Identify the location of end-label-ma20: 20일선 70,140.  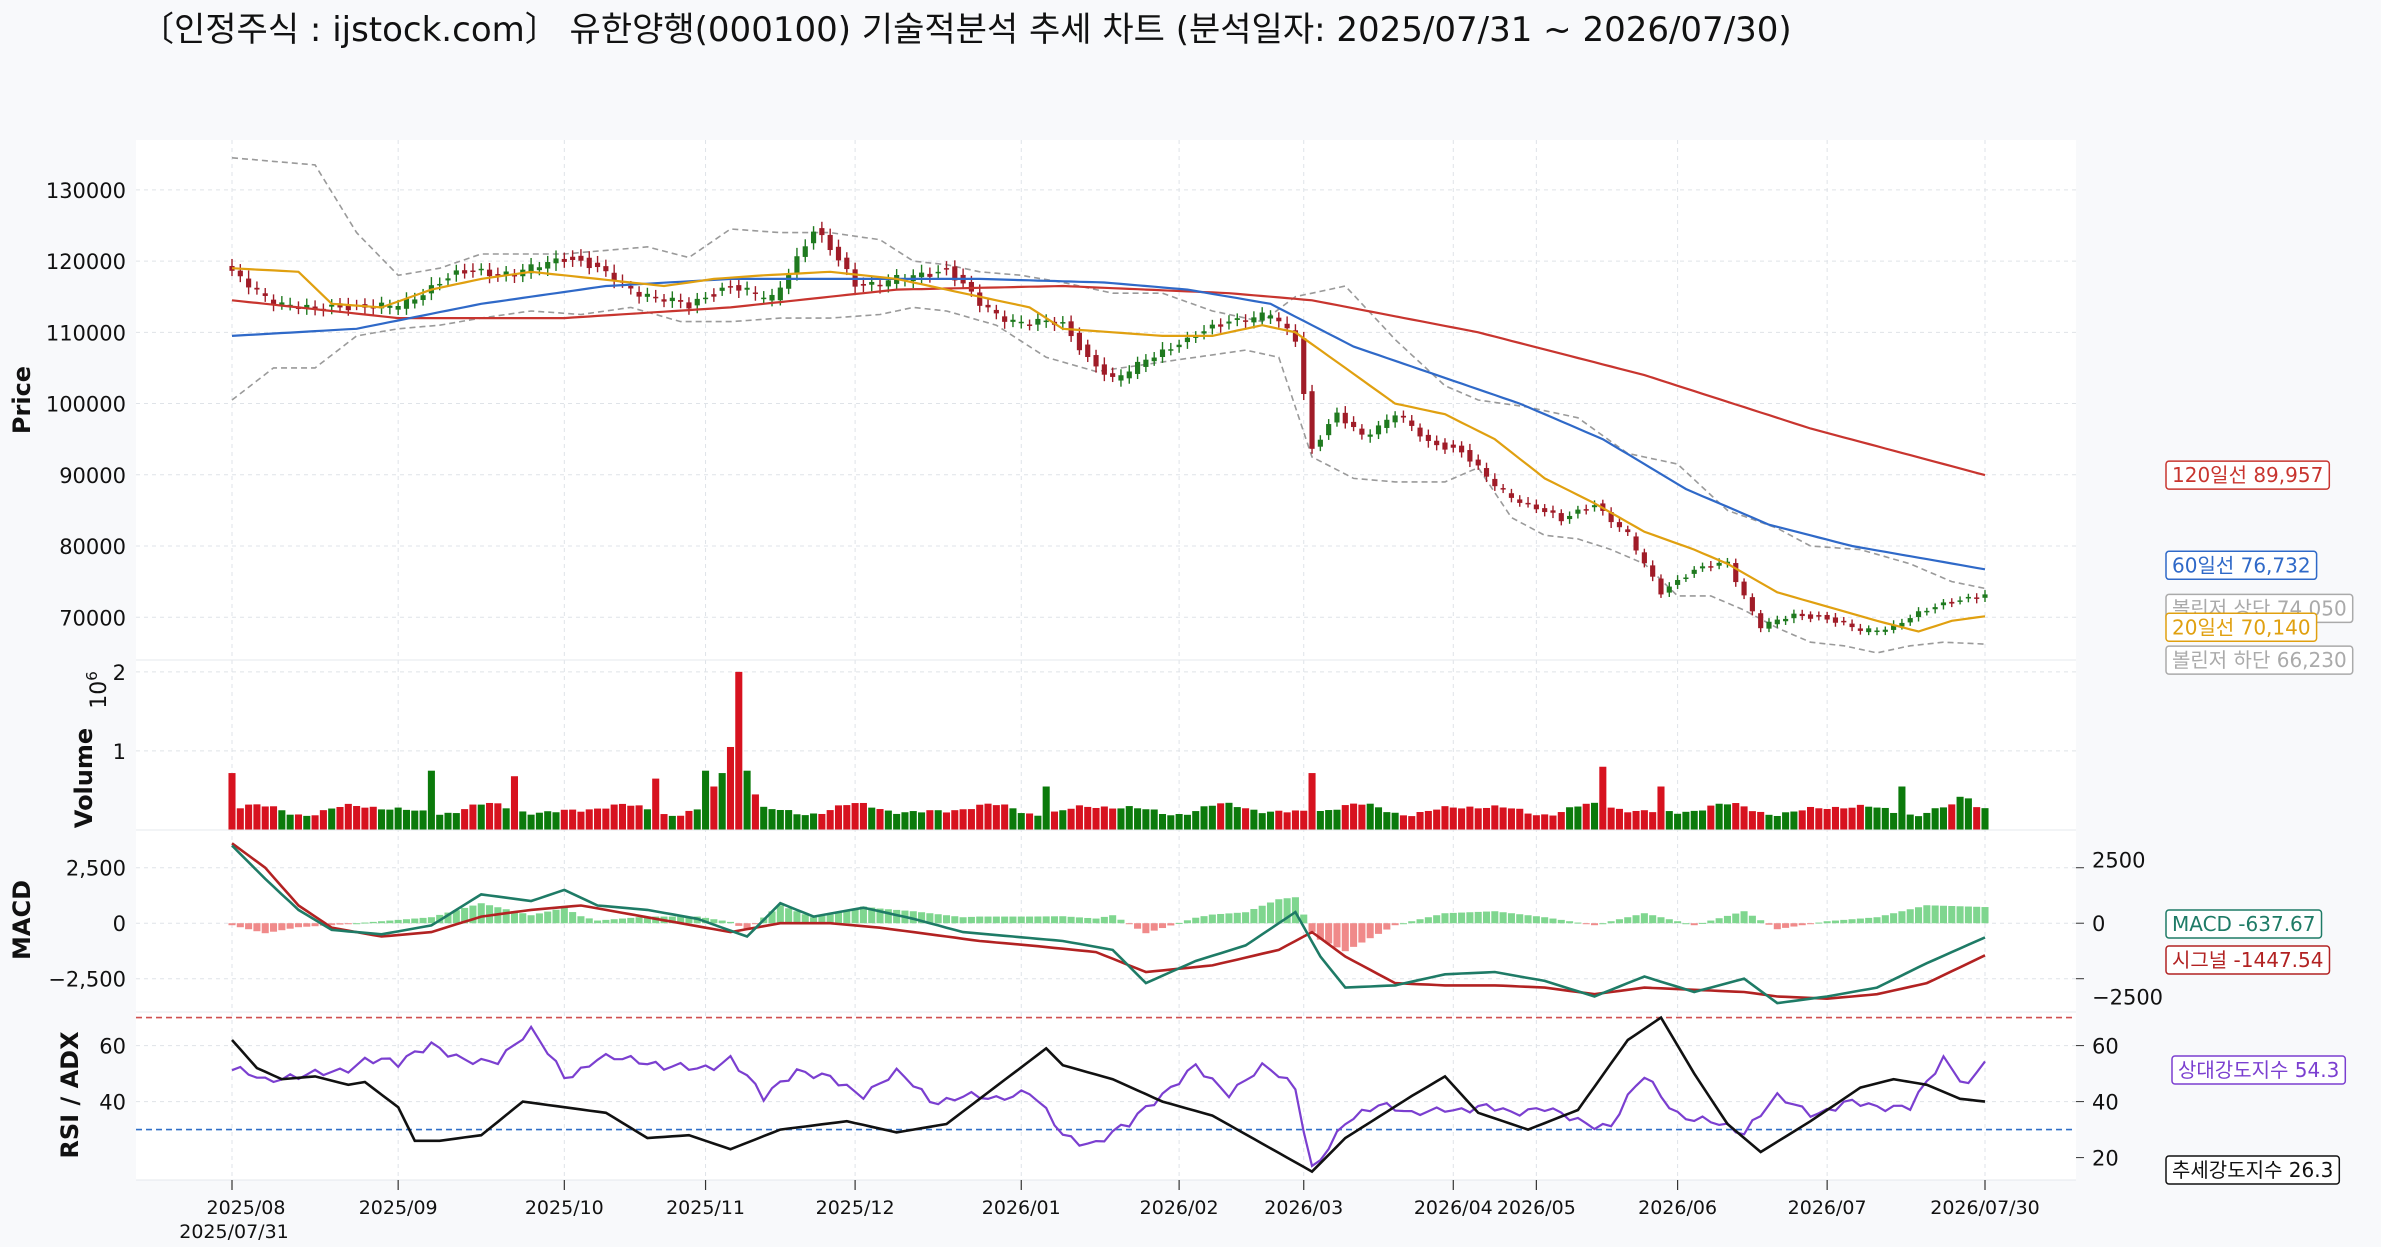
(2241, 627).